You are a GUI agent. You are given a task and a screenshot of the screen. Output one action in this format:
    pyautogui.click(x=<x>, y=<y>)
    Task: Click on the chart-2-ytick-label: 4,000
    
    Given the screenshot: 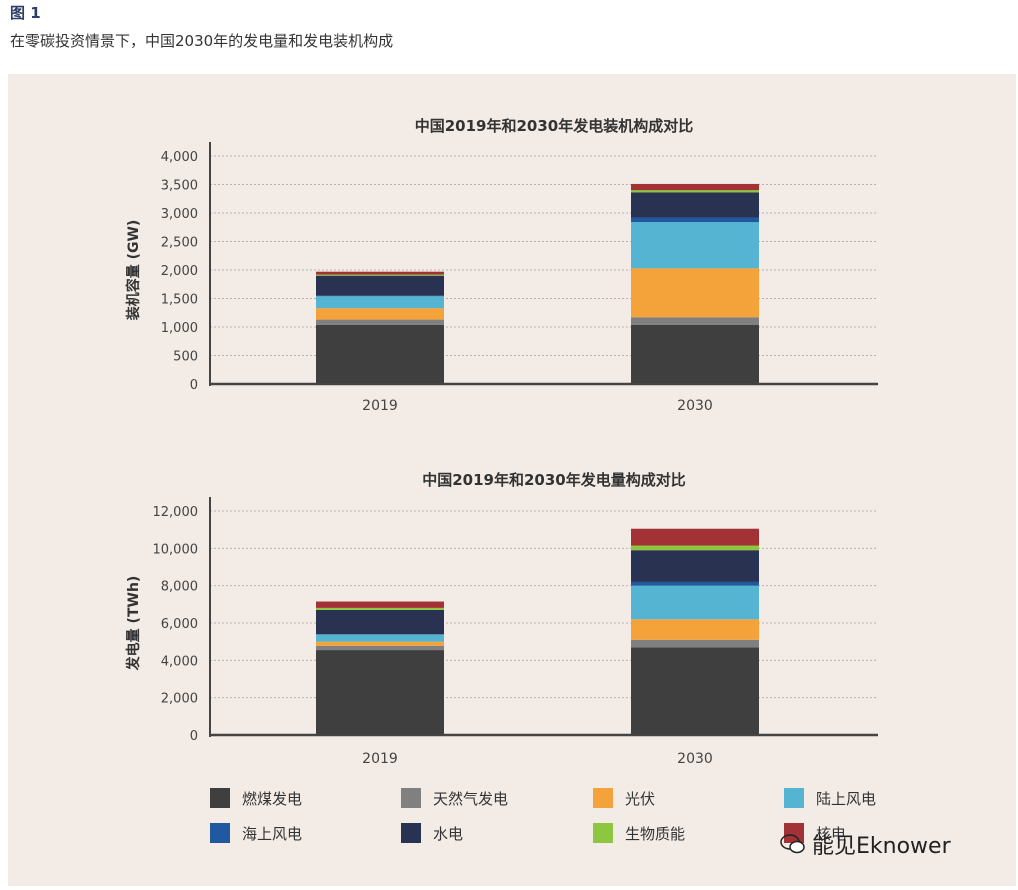 What is the action you would take?
    pyautogui.click(x=179, y=661)
    